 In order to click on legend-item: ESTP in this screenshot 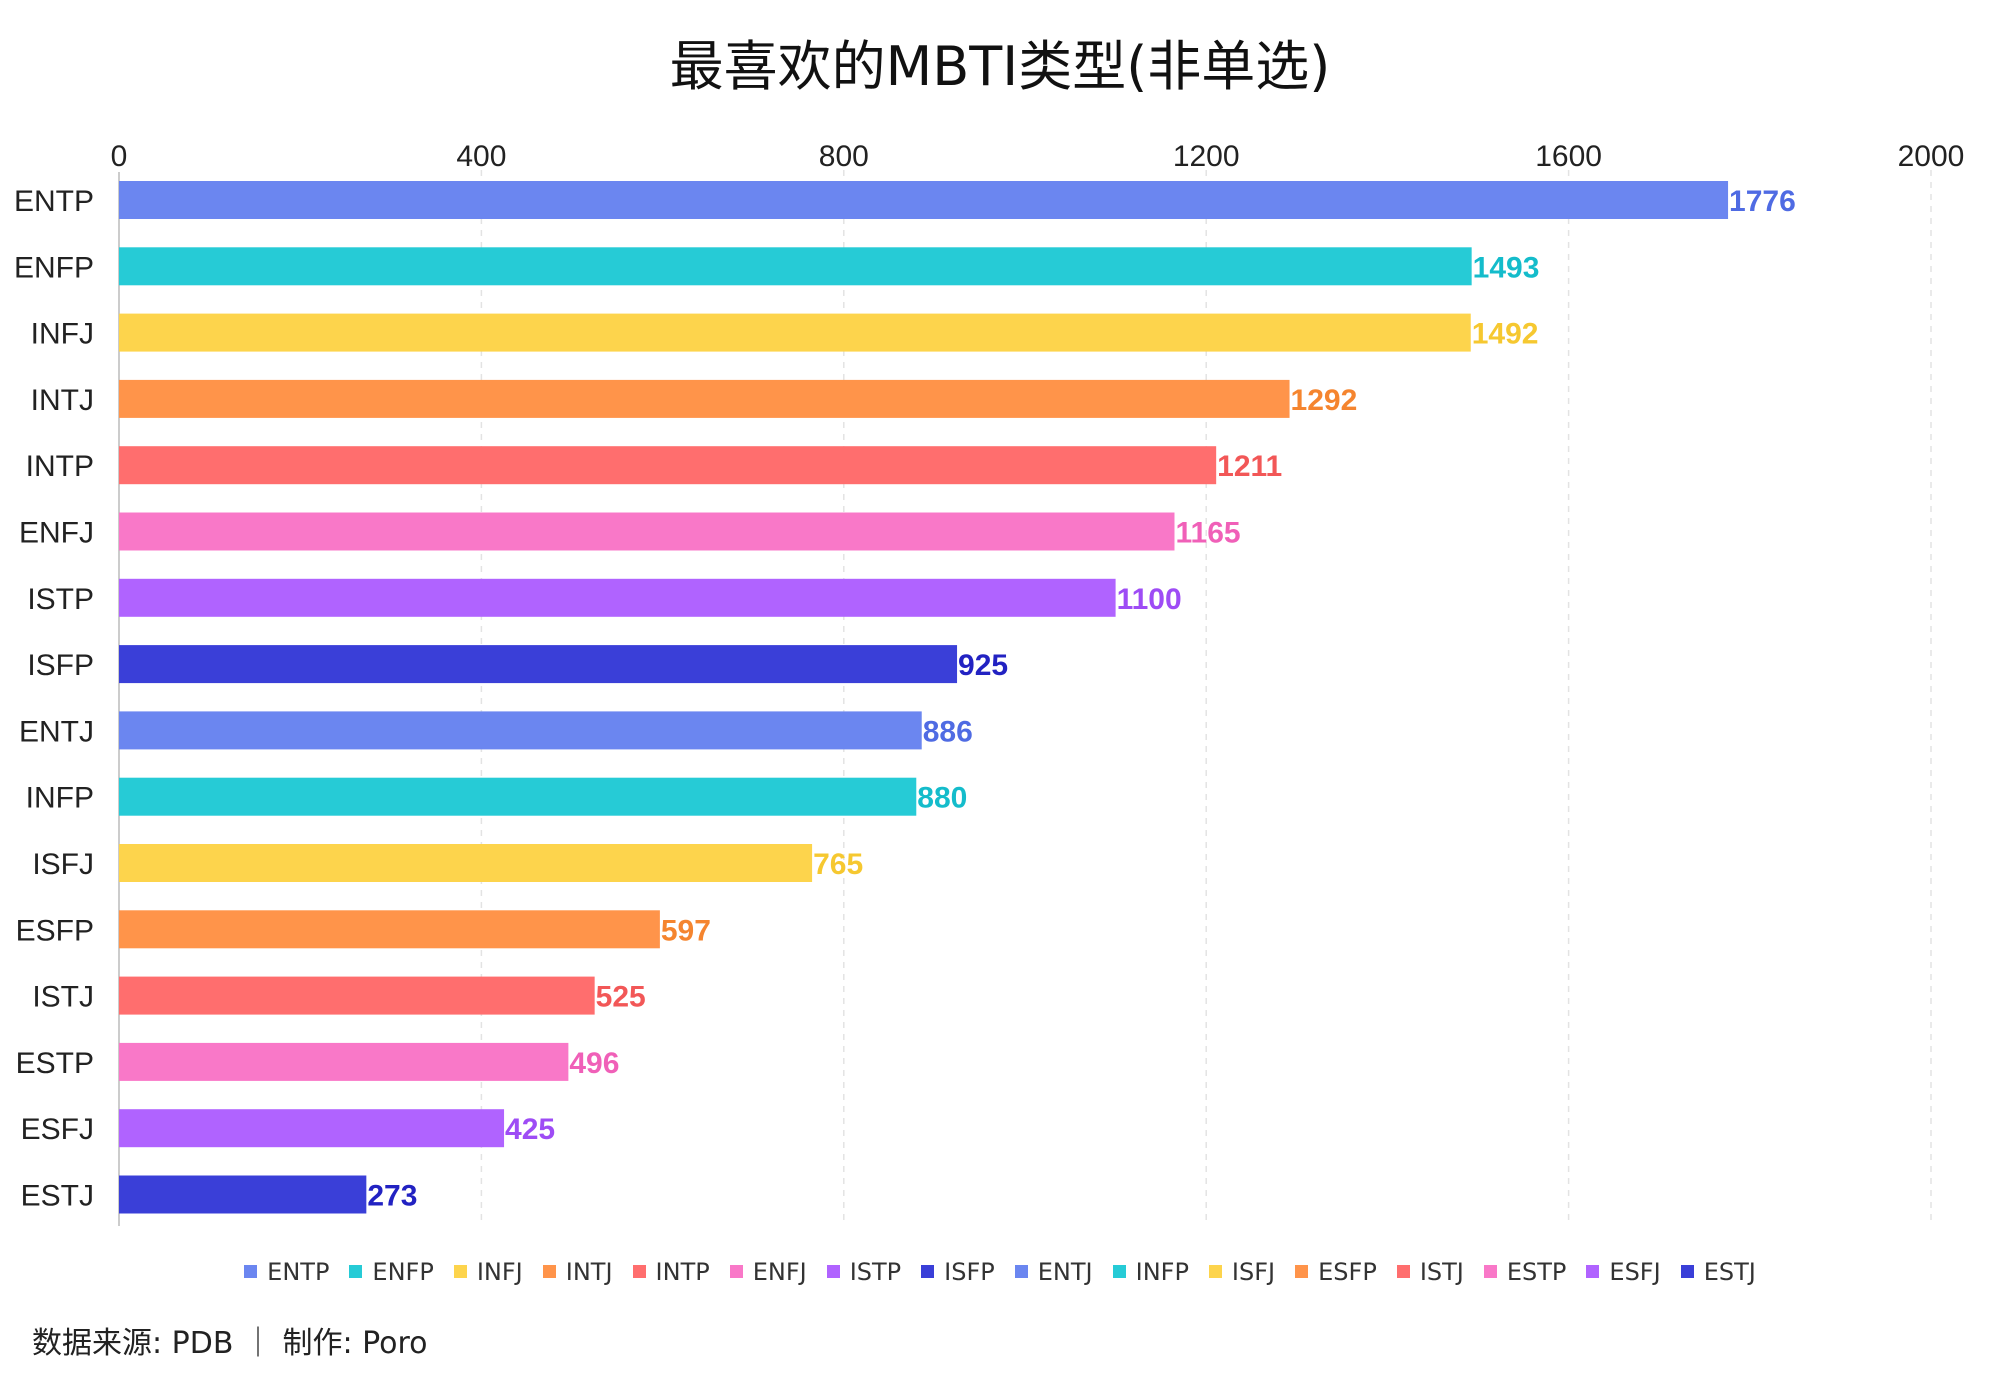, I will do `click(1525, 1272)`.